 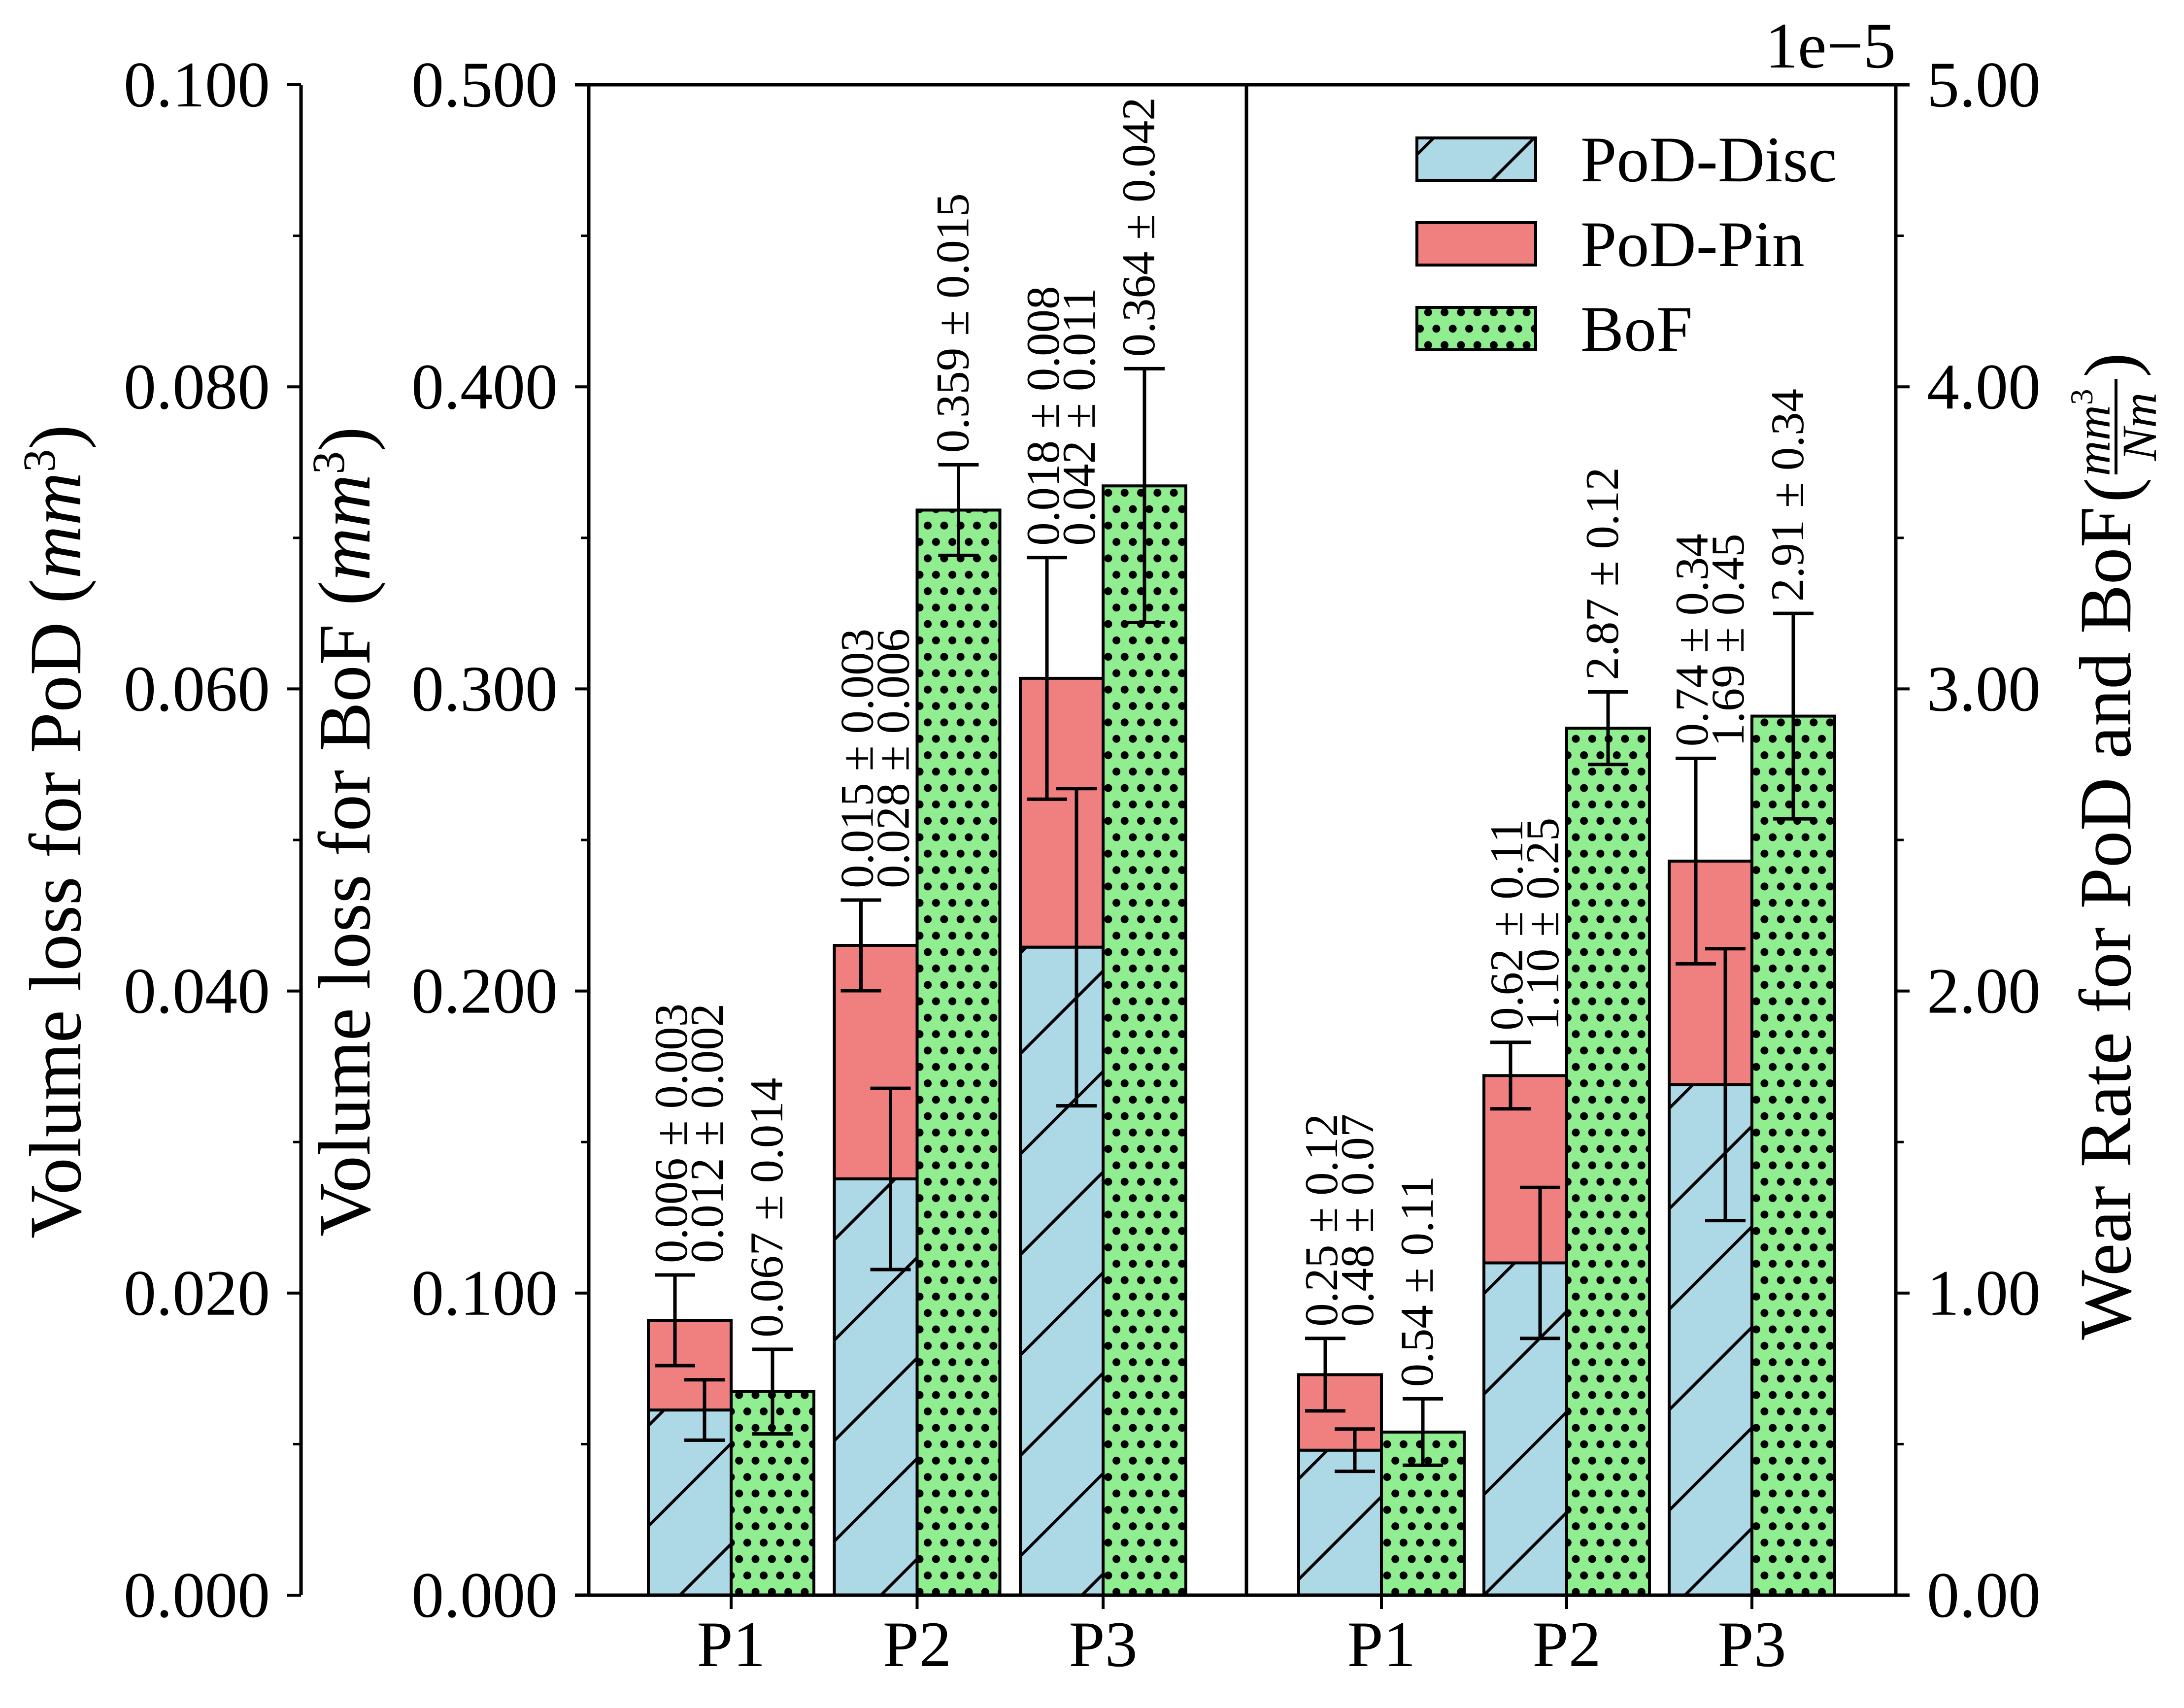 What do you see at coordinates (1506, 925) in the screenshot?
I see `svg-text: 0.62 ± 0.11` at bounding box center [1506, 925].